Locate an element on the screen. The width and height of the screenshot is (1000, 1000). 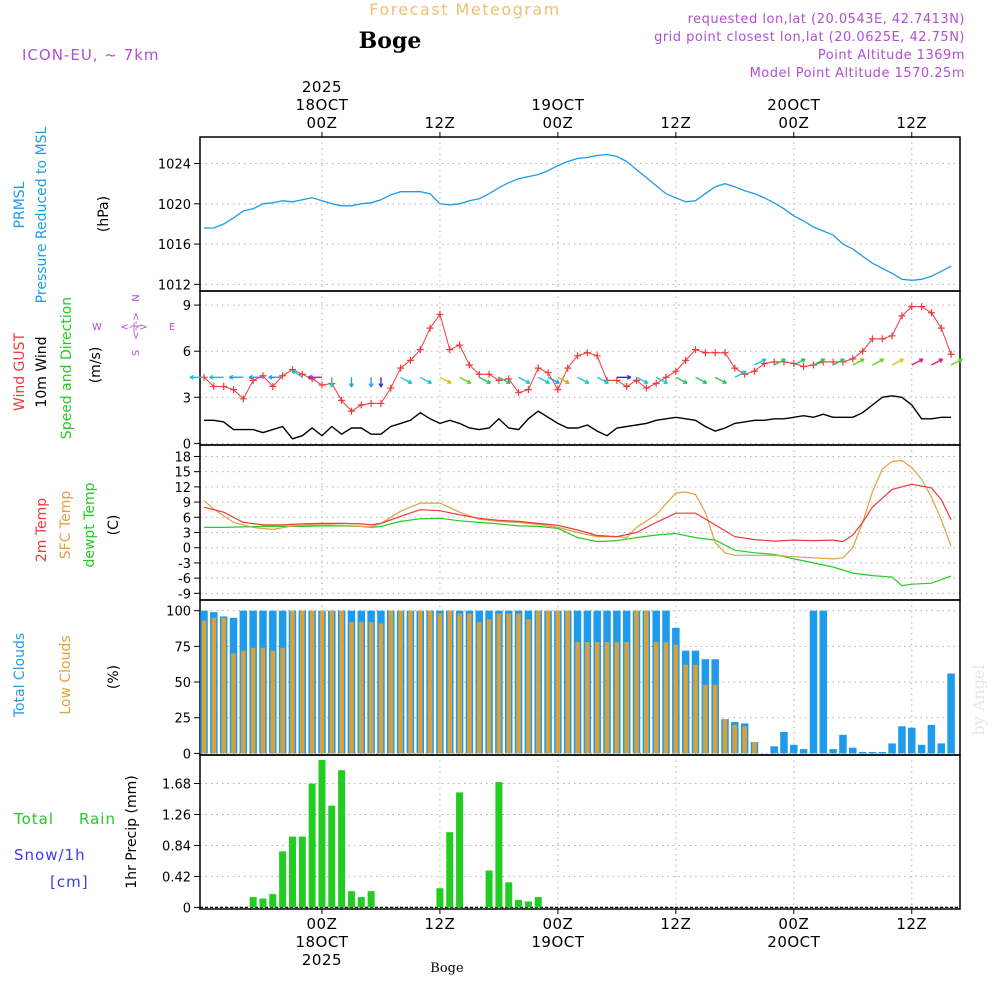
compass-ns-arrow: <-|-> is located at coordinates (136, 325).